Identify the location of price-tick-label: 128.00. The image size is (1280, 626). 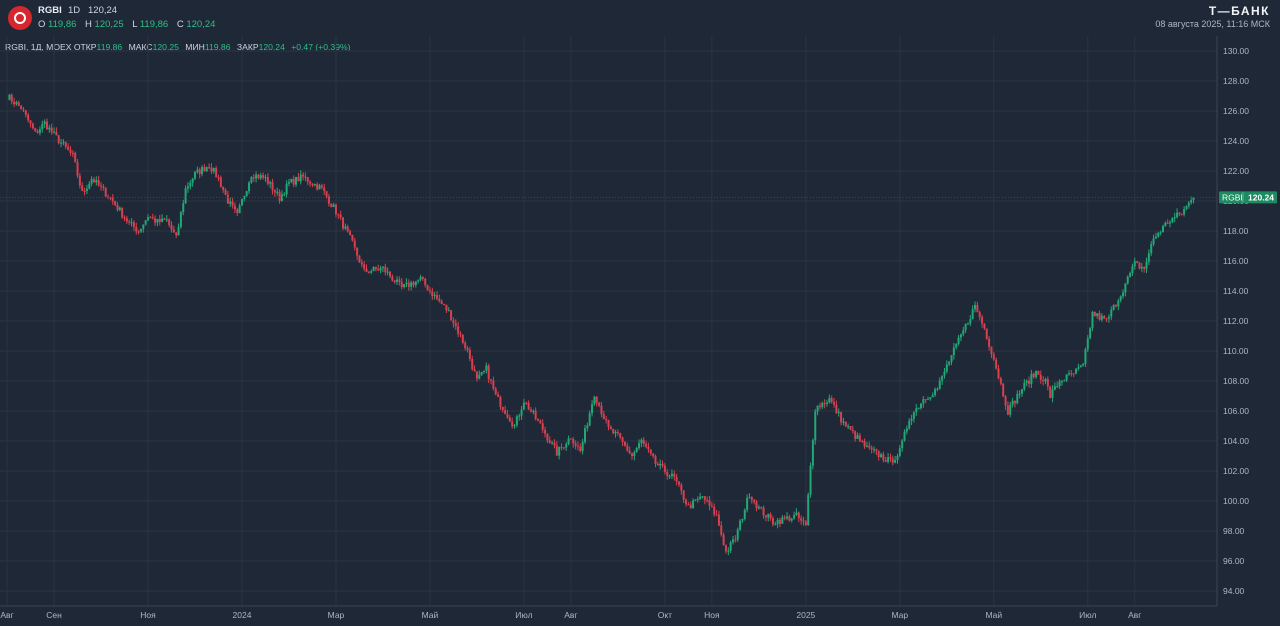
(1236, 81).